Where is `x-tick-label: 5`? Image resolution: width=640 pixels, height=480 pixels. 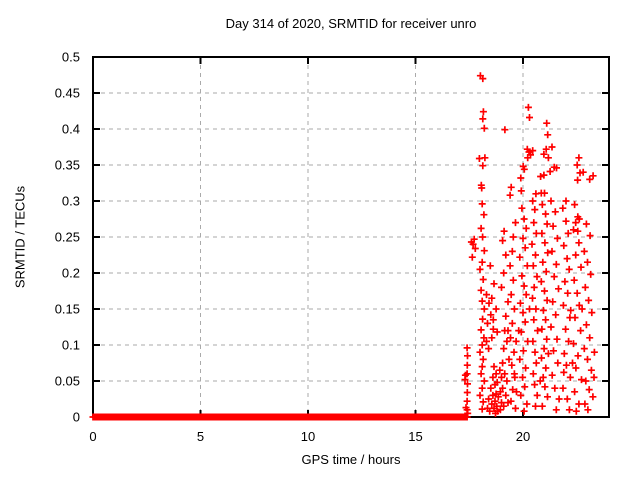 x-tick-label: 5 is located at coordinates (200, 436).